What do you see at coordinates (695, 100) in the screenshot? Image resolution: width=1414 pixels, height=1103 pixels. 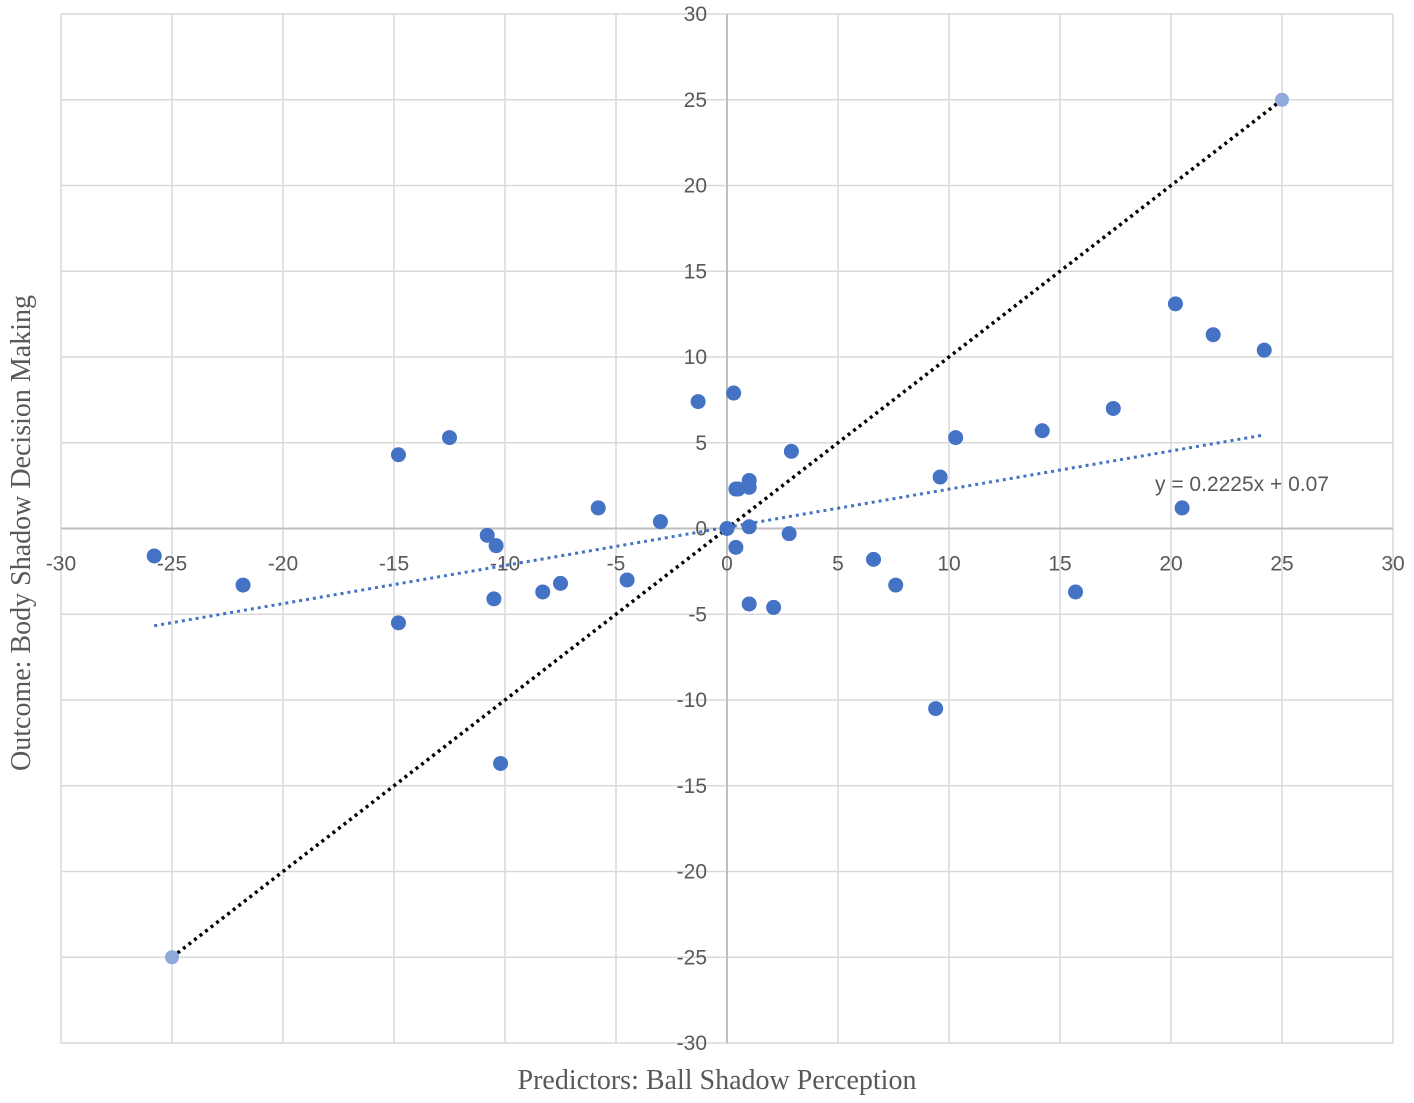 I see `y-tick-label: 25` at bounding box center [695, 100].